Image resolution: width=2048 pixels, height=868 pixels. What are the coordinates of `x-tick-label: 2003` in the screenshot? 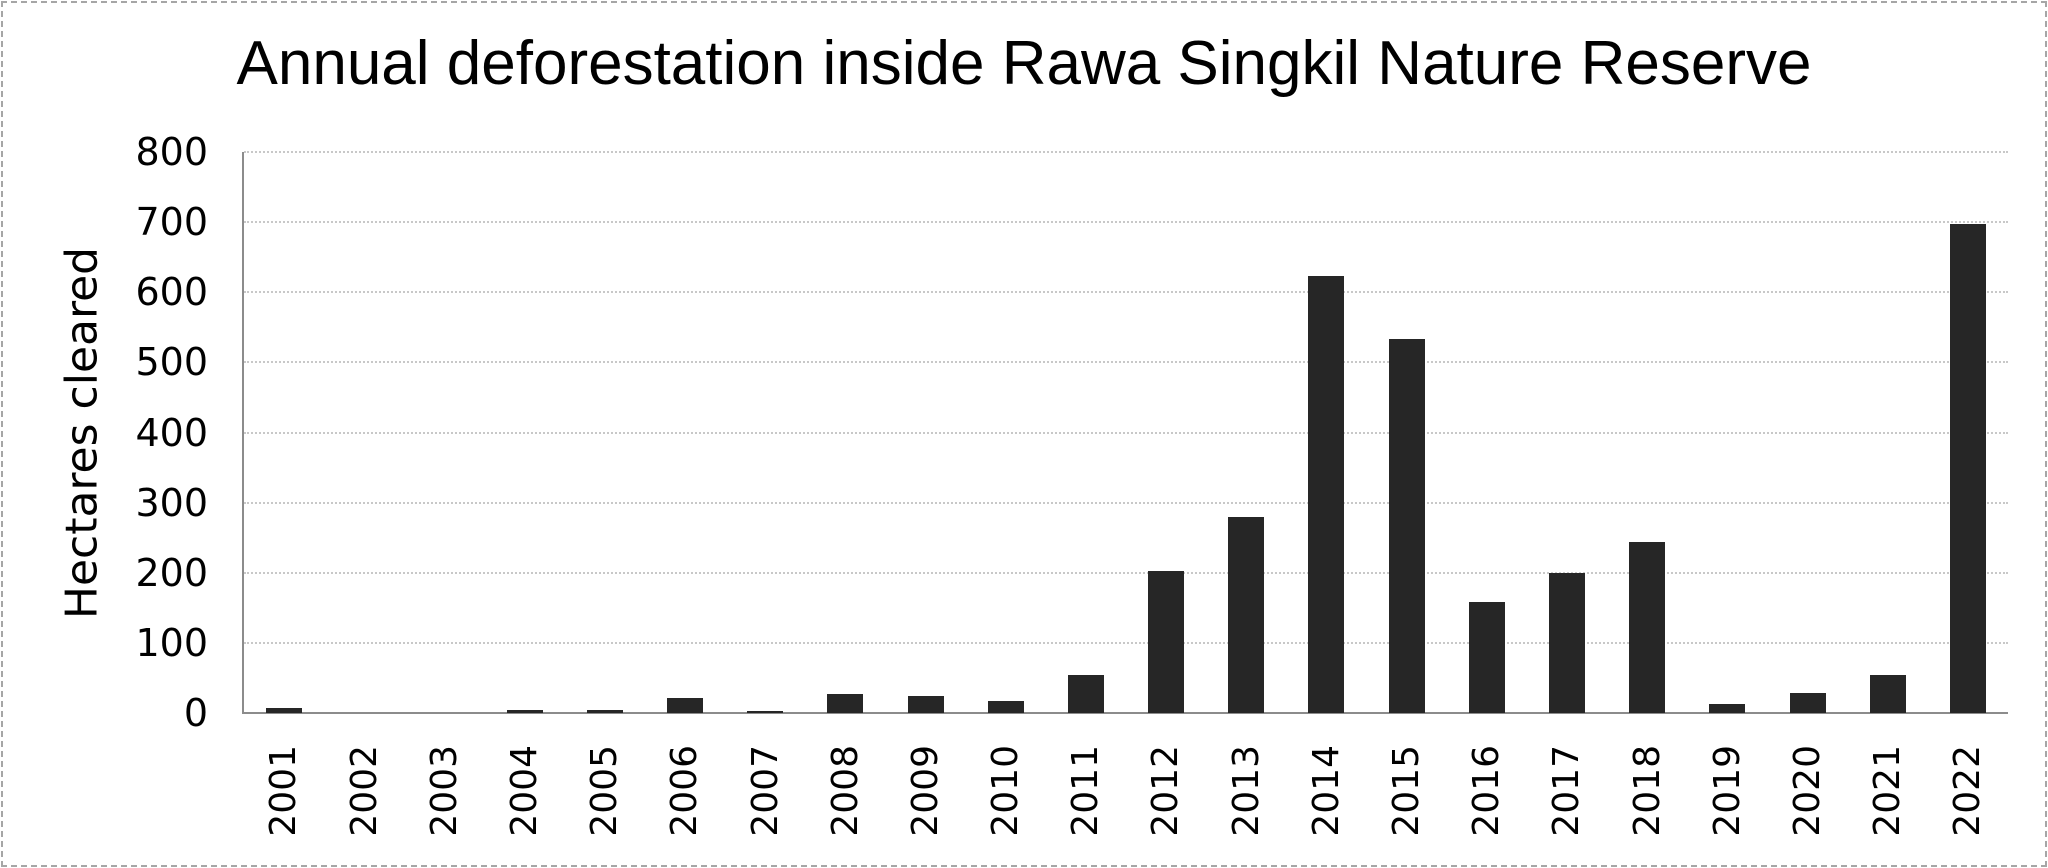 It's located at (444, 791).